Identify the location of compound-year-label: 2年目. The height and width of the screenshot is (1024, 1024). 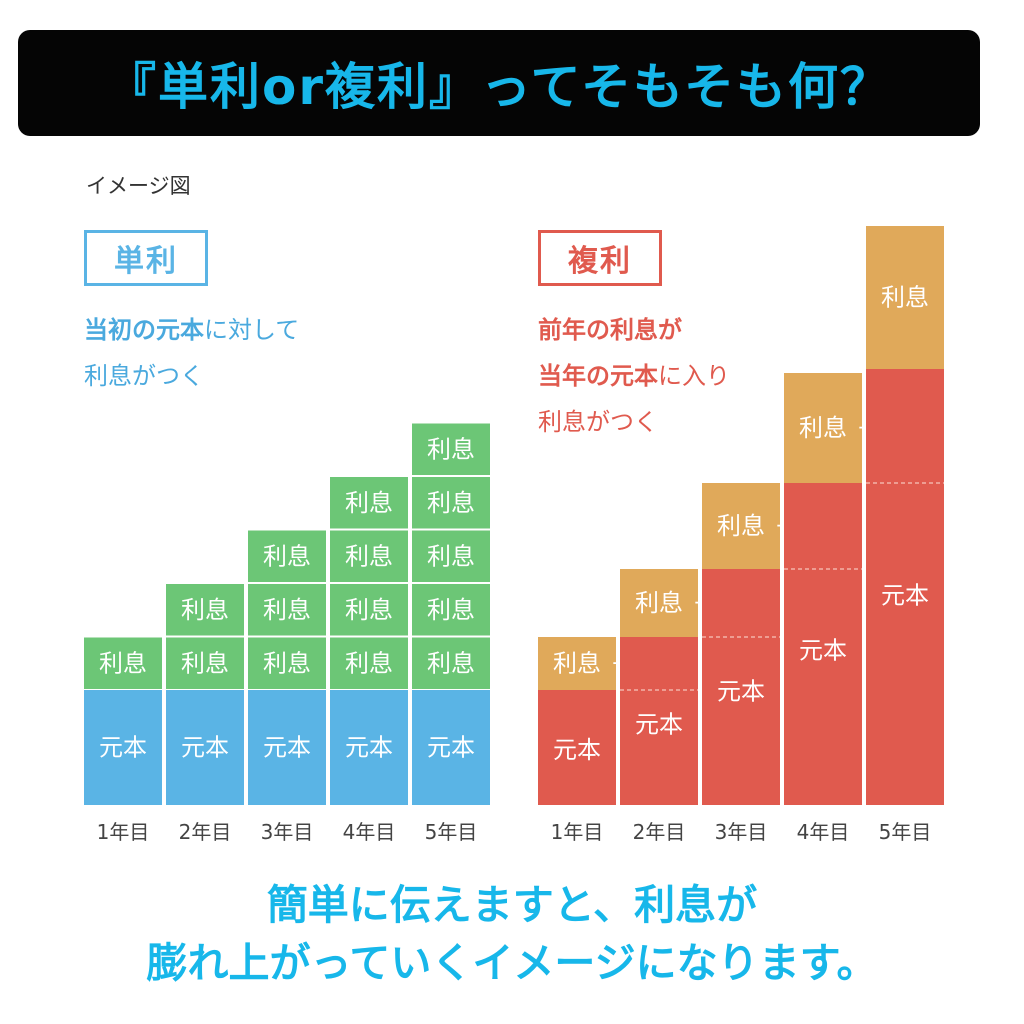
(659, 832).